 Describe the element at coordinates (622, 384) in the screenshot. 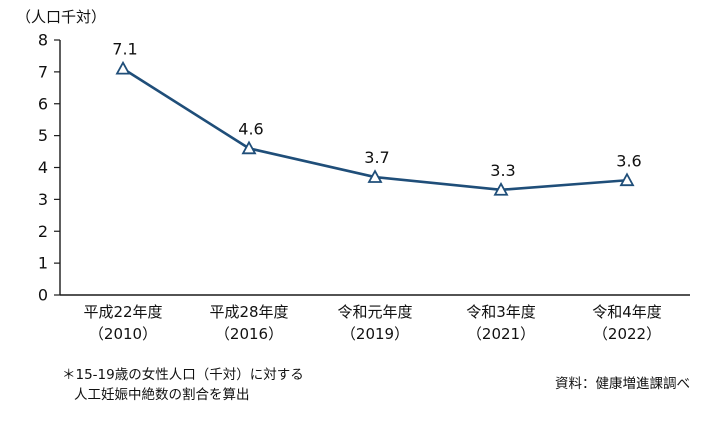

I see `source-note: 資料：健康増進課調べ` at that location.